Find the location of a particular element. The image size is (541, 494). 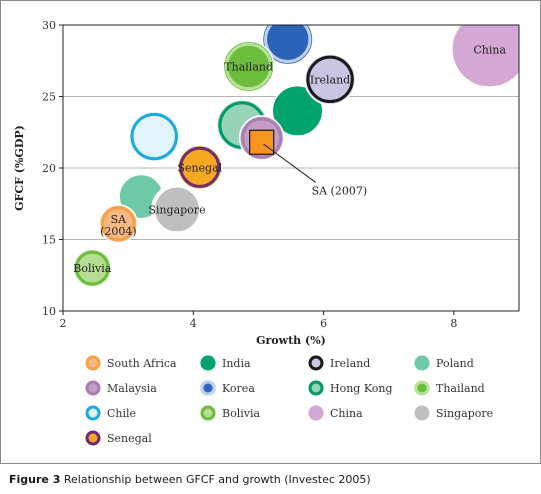

legend-label: Ireland is located at coordinates (350, 363).